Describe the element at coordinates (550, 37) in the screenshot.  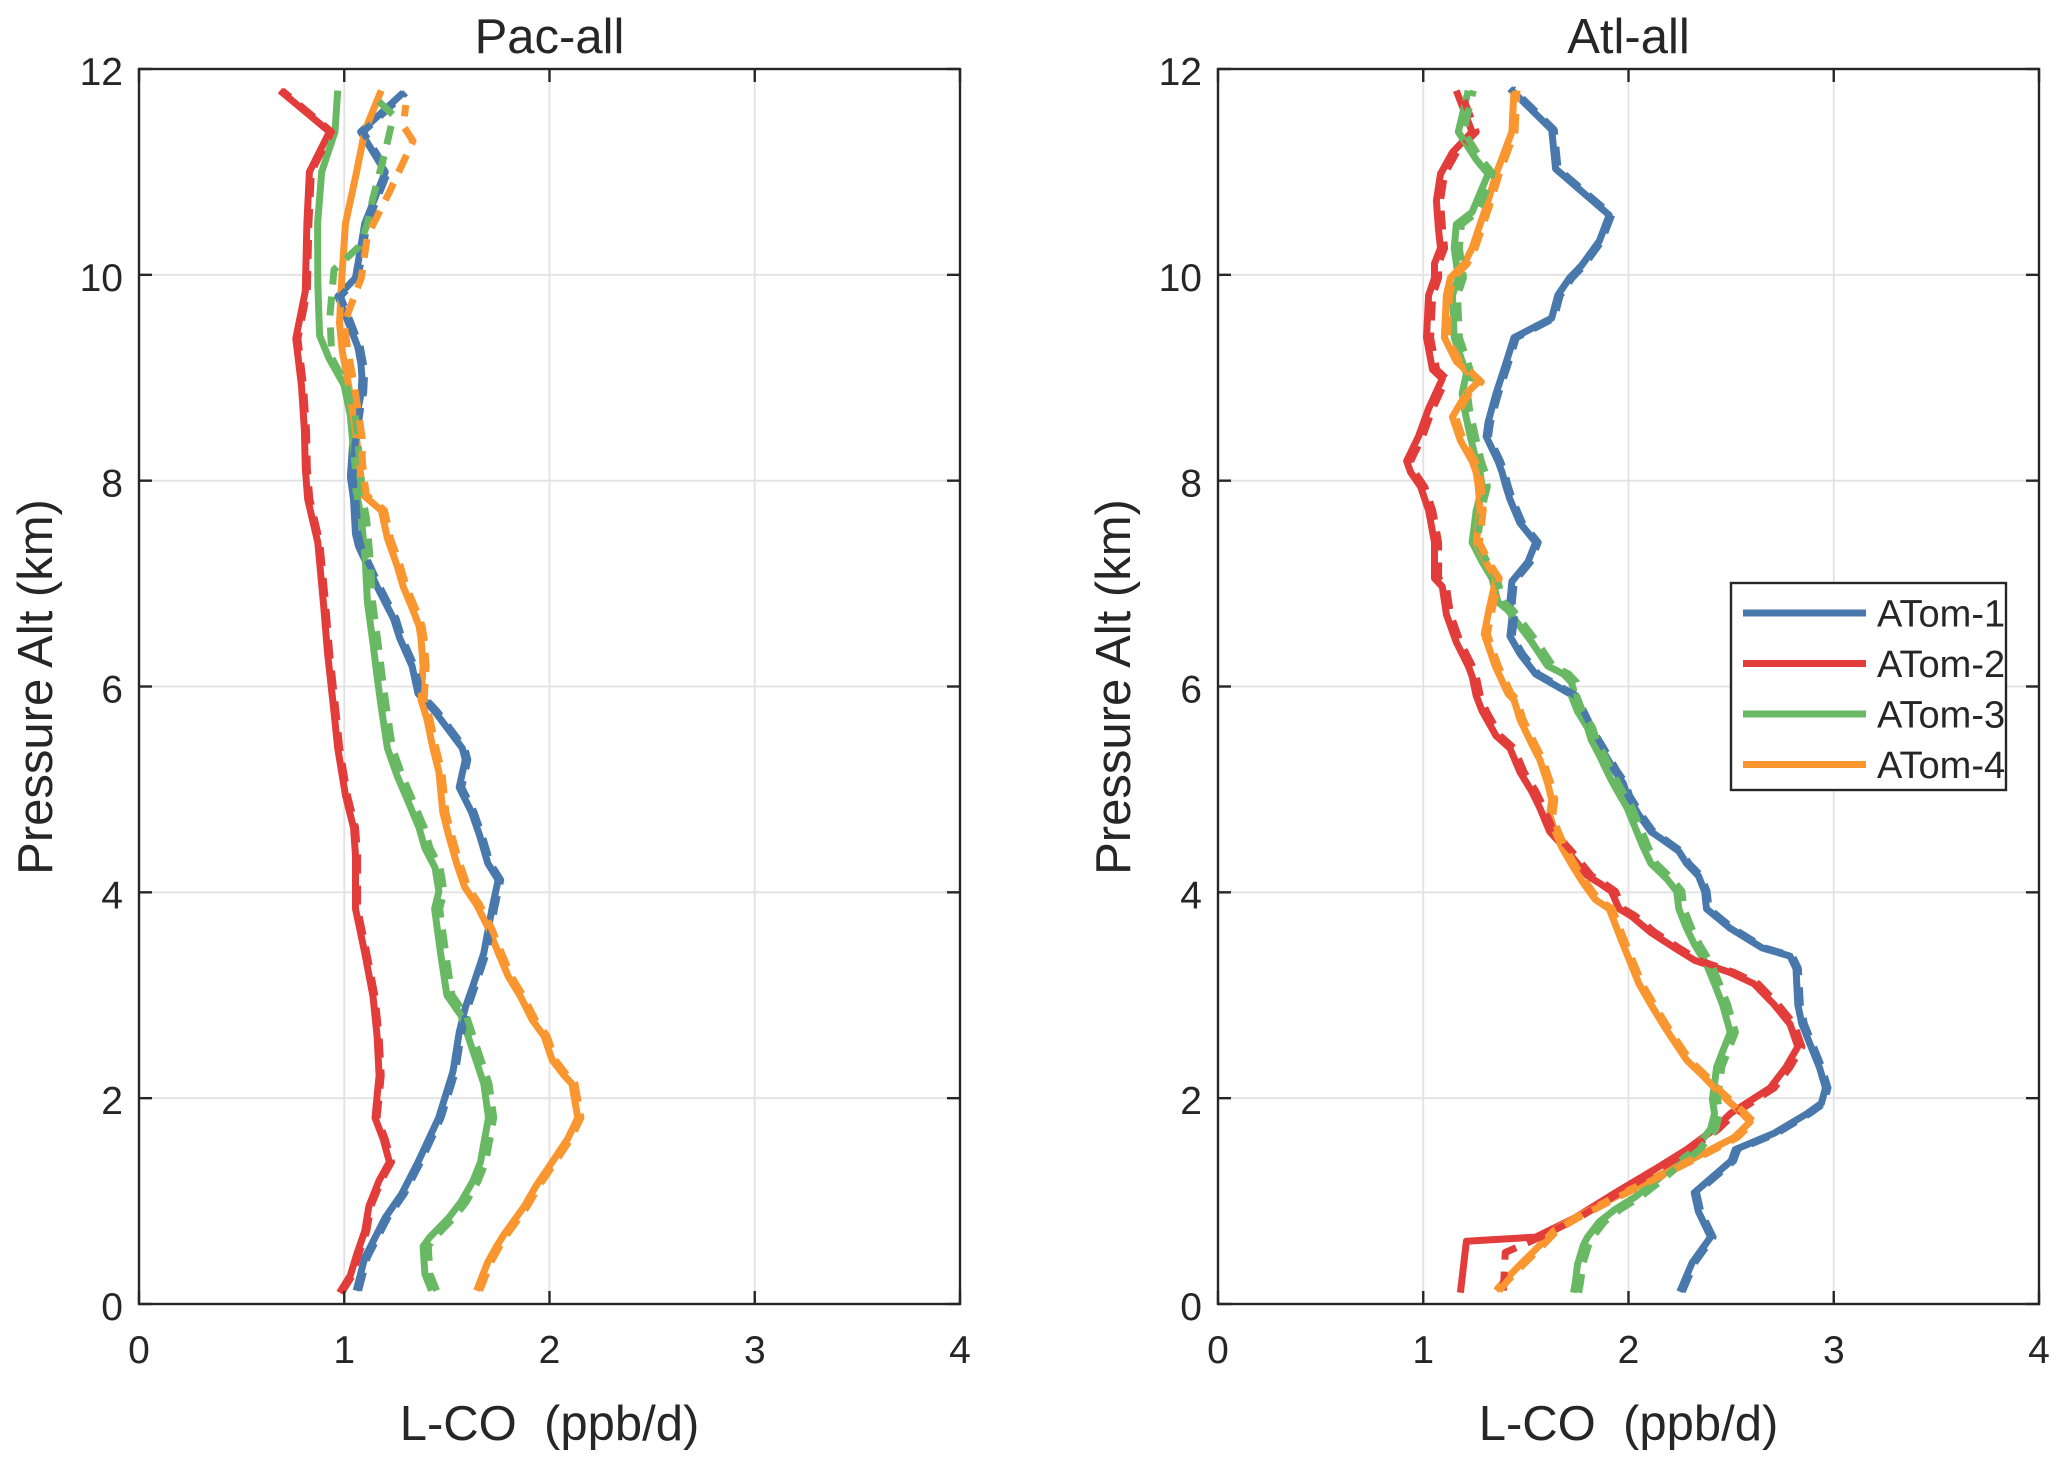
I see `svg-text: Pac-all` at that location.